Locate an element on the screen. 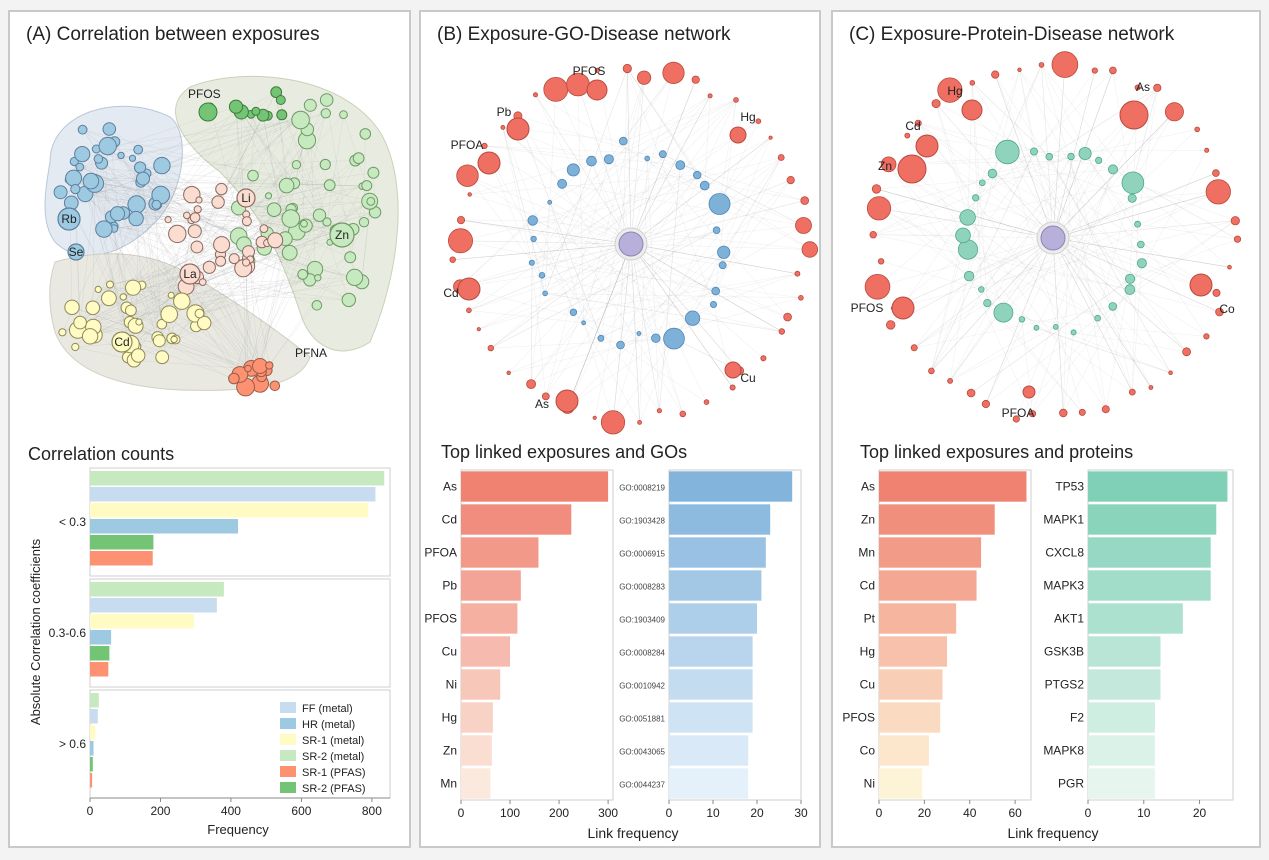  bar-sr-1-metal- is located at coordinates (142, 621).